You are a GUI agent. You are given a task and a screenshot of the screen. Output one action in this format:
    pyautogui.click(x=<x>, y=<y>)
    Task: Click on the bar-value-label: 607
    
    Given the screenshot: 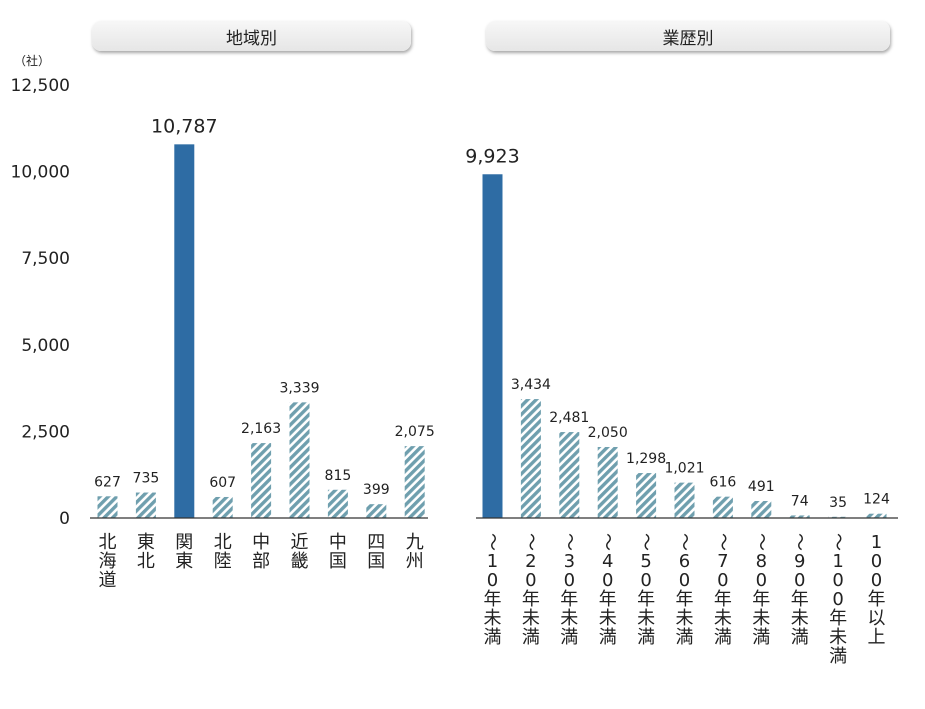 What is the action you would take?
    pyautogui.click(x=222, y=483)
    